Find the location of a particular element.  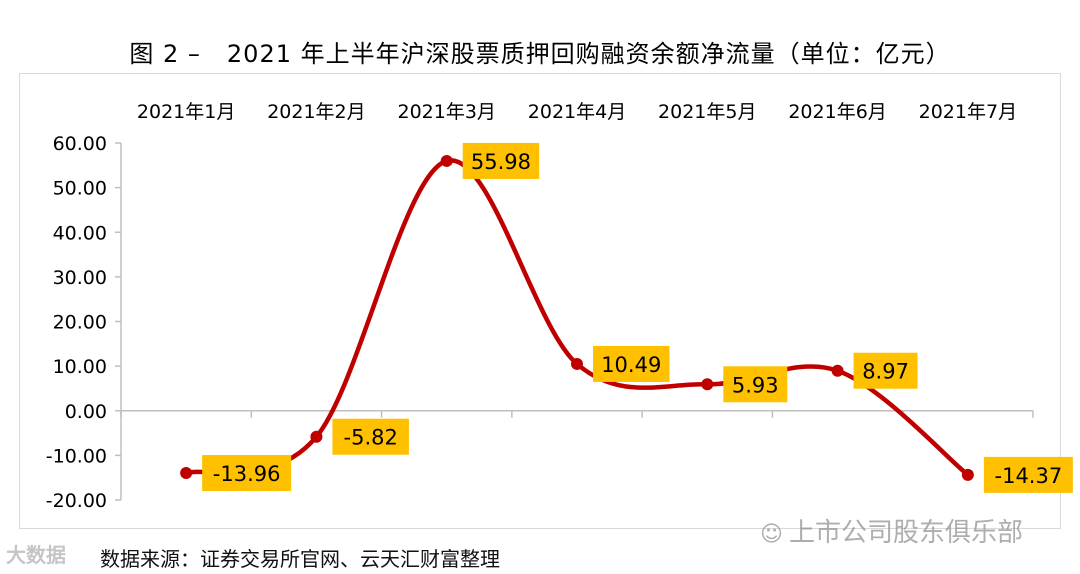

data-label: 5.93 is located at coordinates (755, 385).